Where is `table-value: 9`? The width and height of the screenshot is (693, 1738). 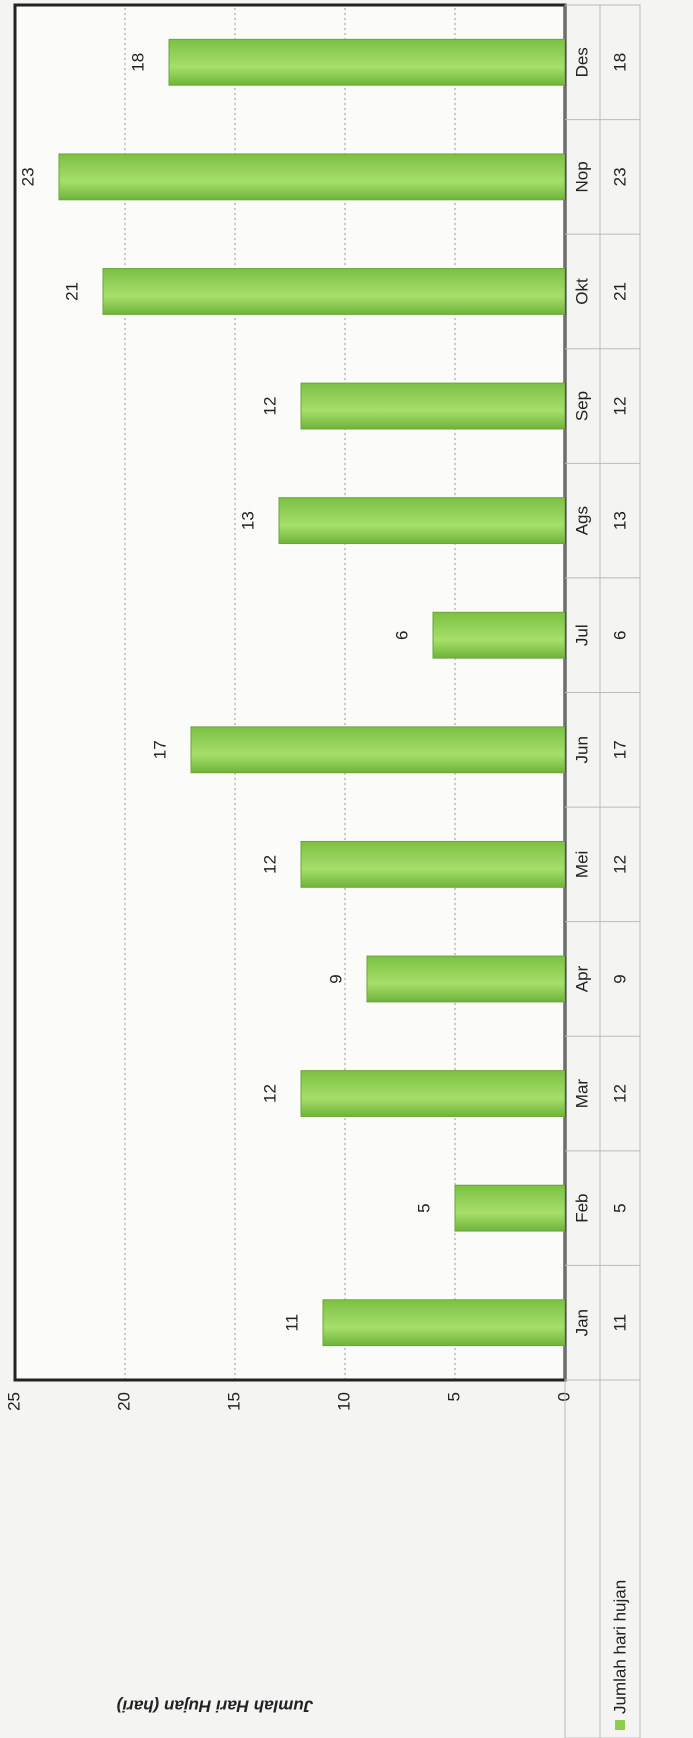 table-value: 9 is located at coordinates (619, 978).